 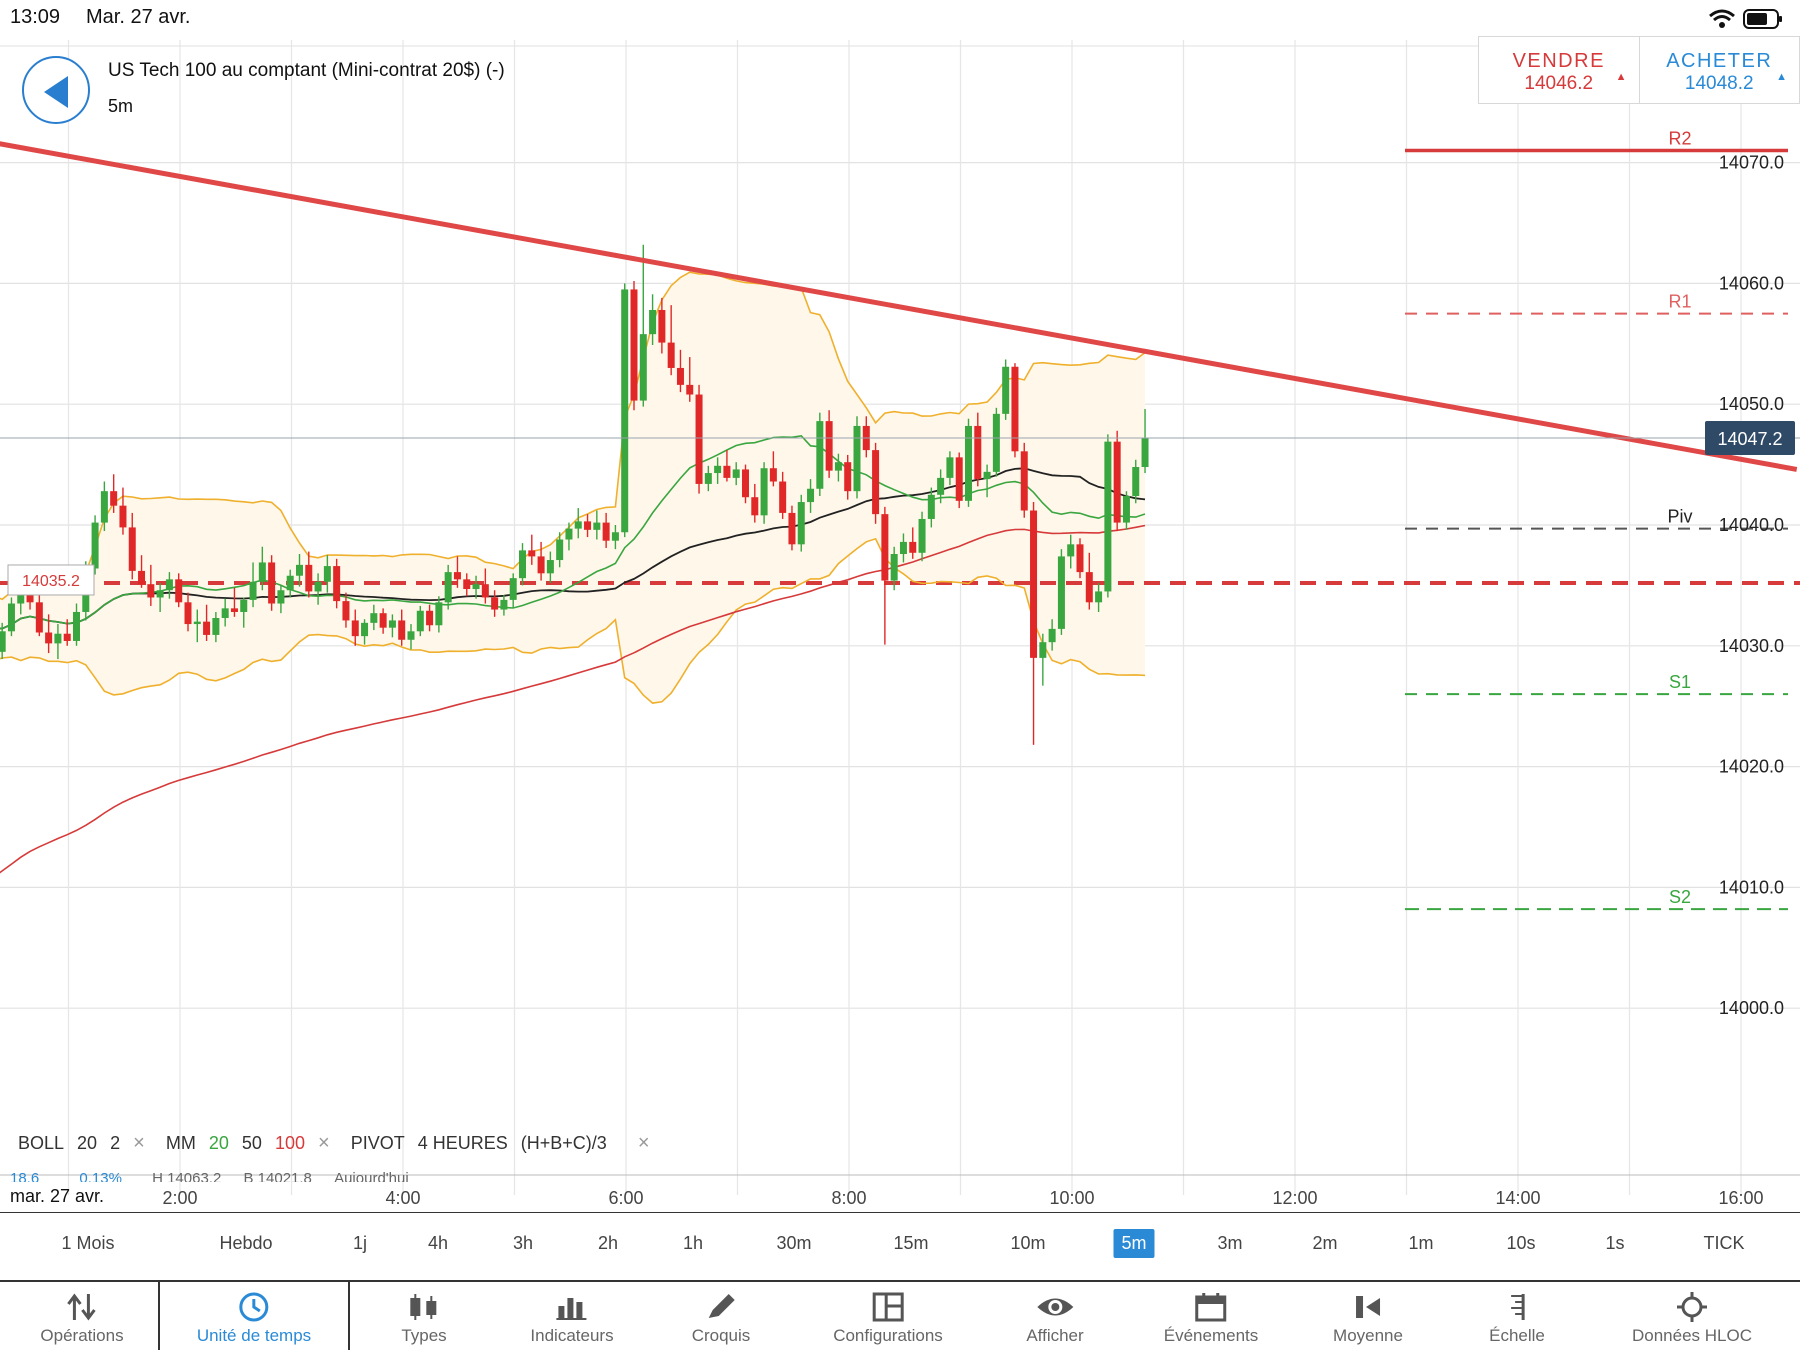 I want to click on period-3m: 3m, so click(x=1230, y=1243).